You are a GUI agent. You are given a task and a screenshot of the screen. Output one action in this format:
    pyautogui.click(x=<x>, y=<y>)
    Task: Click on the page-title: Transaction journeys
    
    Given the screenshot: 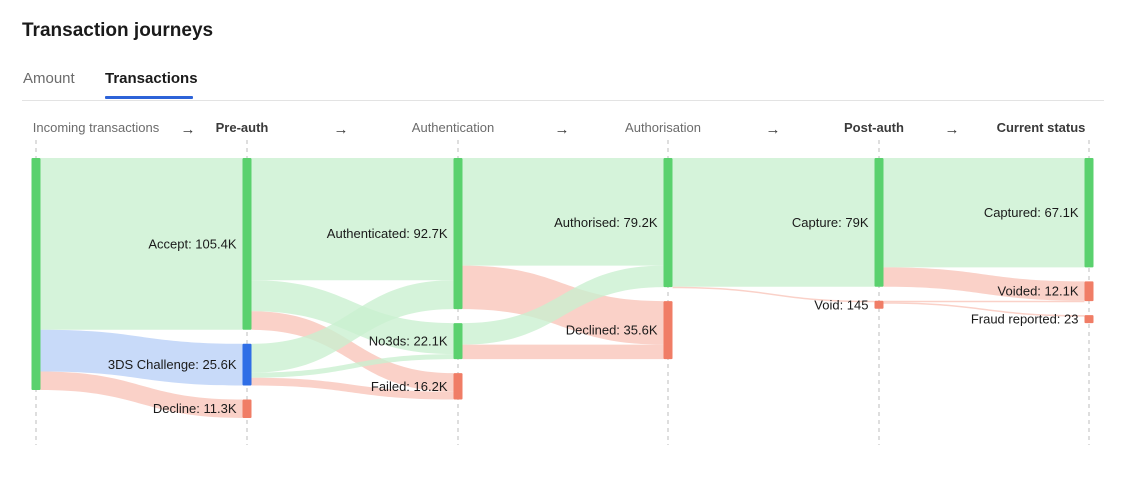 What is the action you would take?
    pyautogui.click(x=118, y=30)
    